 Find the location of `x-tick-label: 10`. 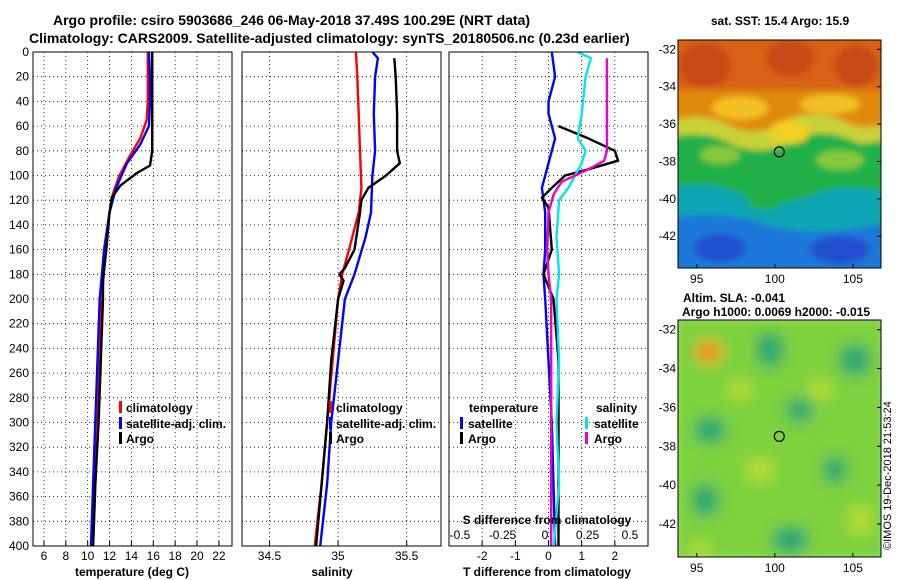

x-tick-label: 10 is located at coordinates (88, 556).